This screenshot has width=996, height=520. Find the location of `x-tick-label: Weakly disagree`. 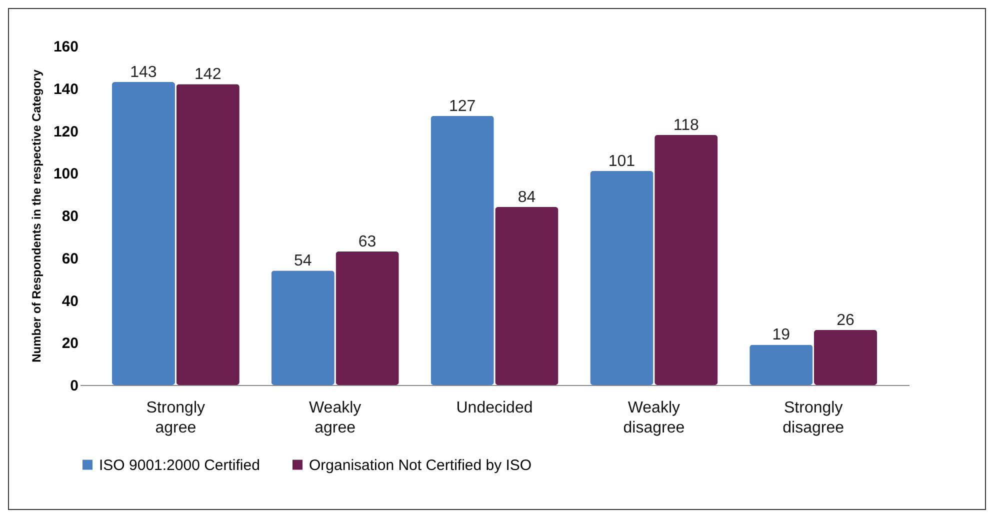

x-tick-label: Weakly disagree is located at coordinates (654, 418).